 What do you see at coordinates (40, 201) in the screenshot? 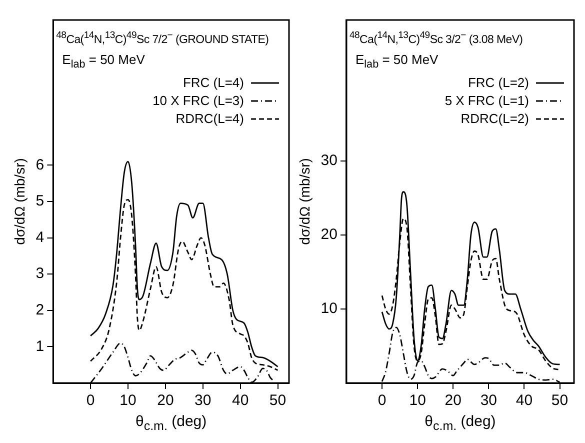
I see `y-tick-label: 5` at bounding box center [40, 201].